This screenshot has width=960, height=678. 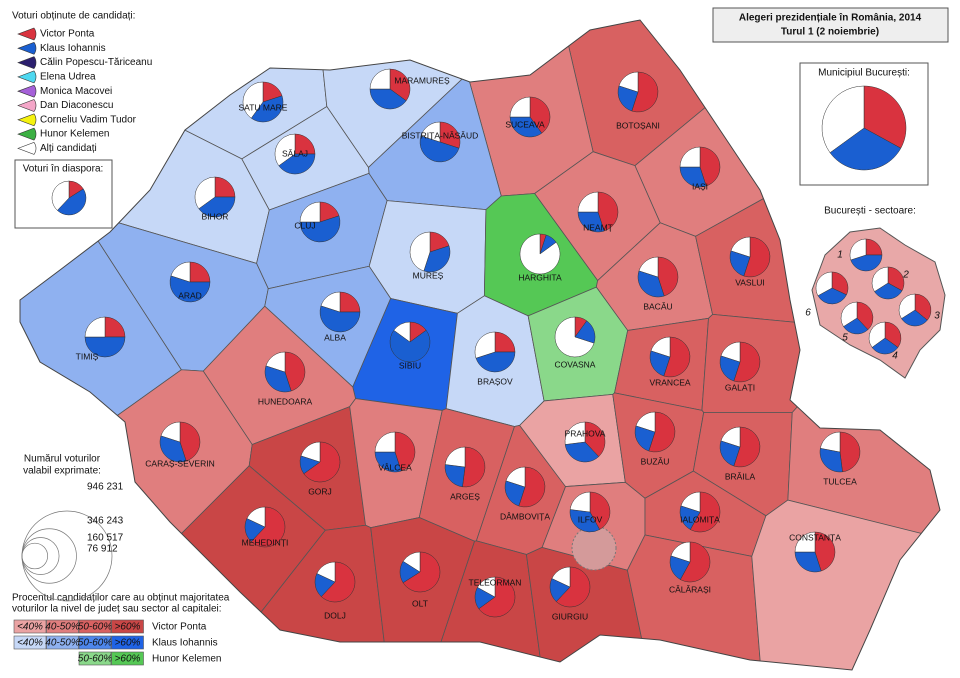 What do you see at coordinates (878, 303) in the screenshot?
I see `sectors-outline` at bounding box center [878, 303].